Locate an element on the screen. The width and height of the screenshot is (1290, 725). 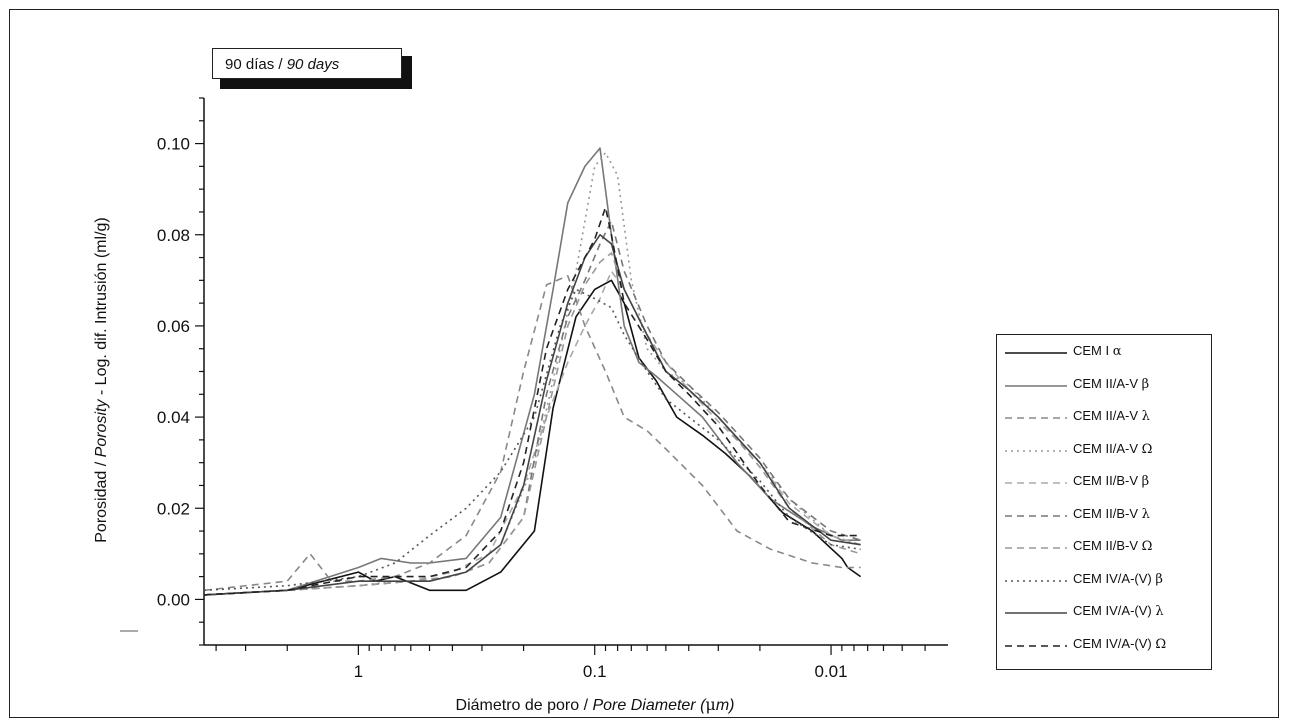
x-tick-label: 0.01 is located at coordinates (831, 671).